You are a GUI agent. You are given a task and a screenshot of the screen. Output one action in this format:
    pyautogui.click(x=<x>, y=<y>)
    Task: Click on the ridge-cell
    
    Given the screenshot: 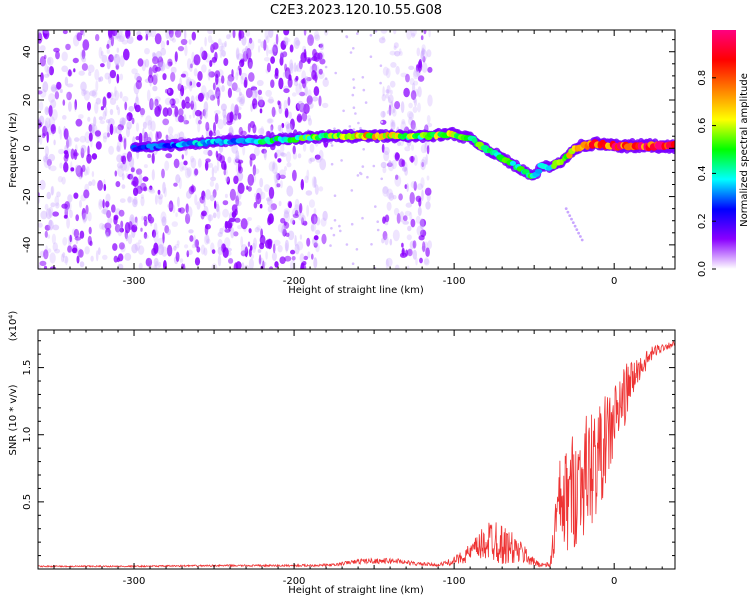 What is the action you would take?
    pyautogui.click(x=513, y=163)
    